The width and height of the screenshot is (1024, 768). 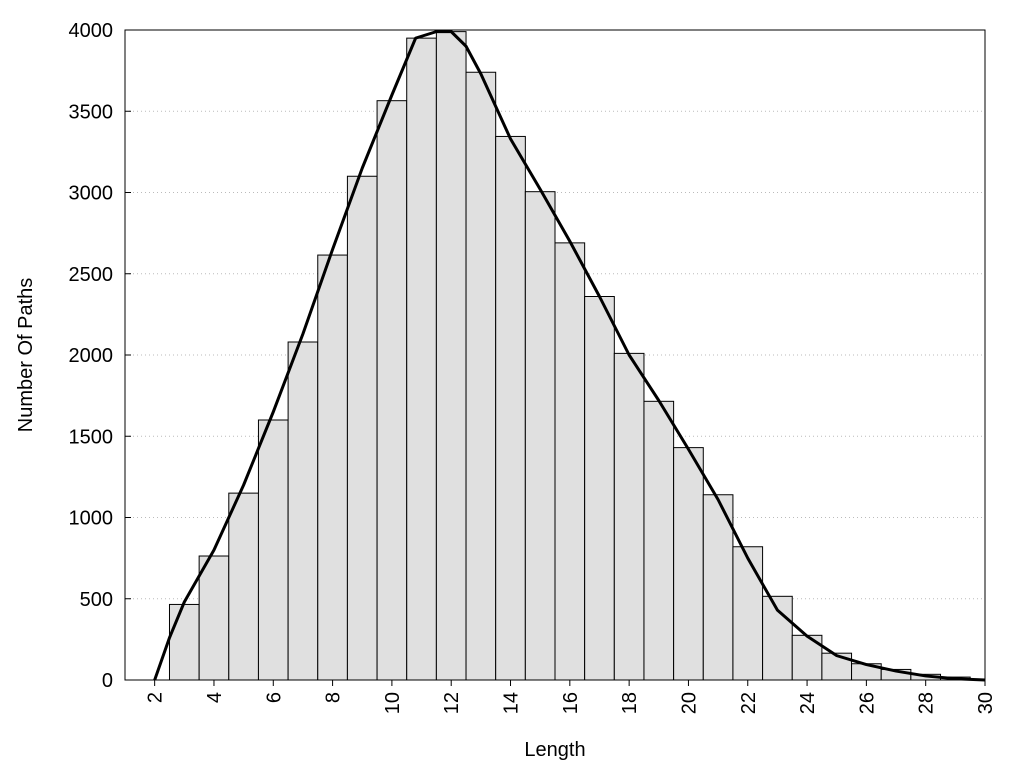 I want to click on y-tick-label: 4000, so click(x=91, y=31).